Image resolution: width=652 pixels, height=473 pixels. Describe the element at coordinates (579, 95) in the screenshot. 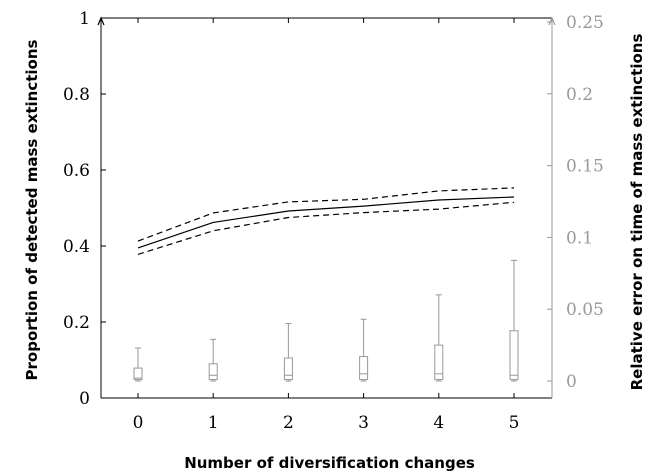

I see `y2-tick-label: 0.2` at that location.